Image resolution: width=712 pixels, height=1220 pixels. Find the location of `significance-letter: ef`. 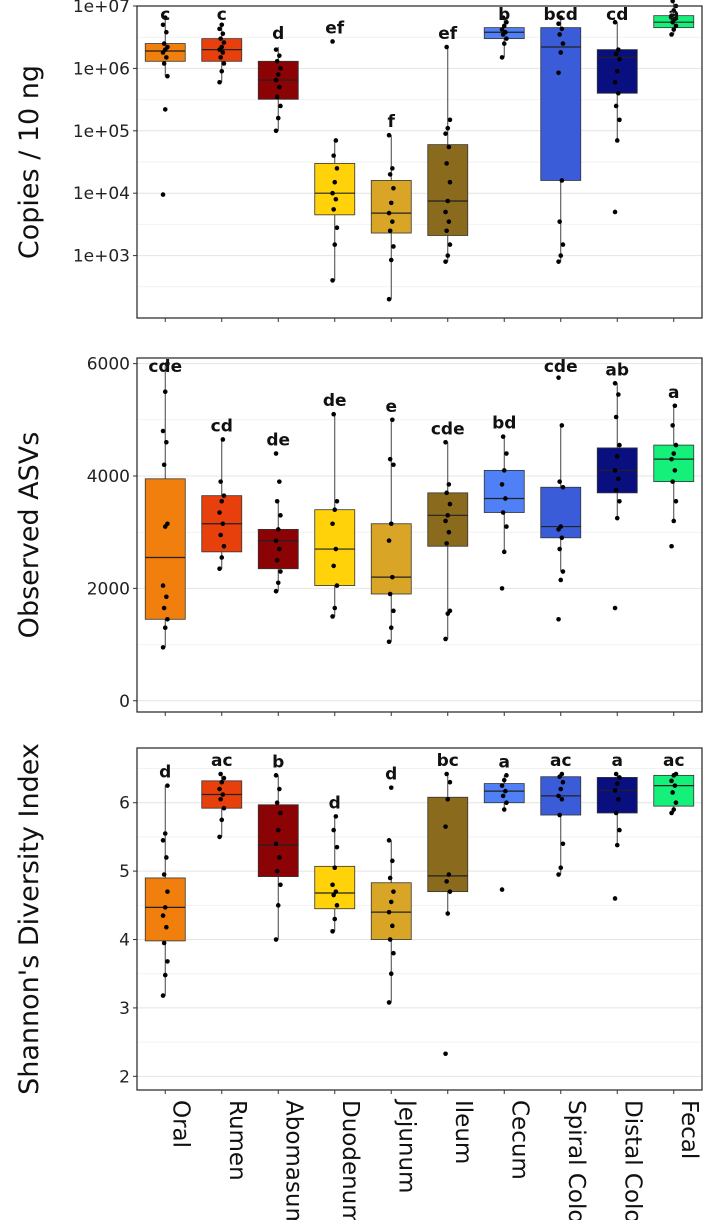

significance-letter: ef is located at coordinates (335, 28).